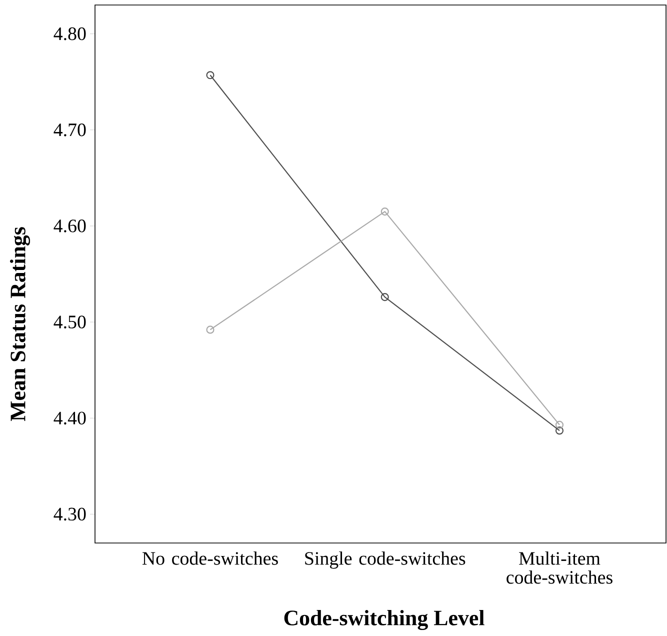  I want to click on x-tick-label: Single code-switches, so click(385, 560).